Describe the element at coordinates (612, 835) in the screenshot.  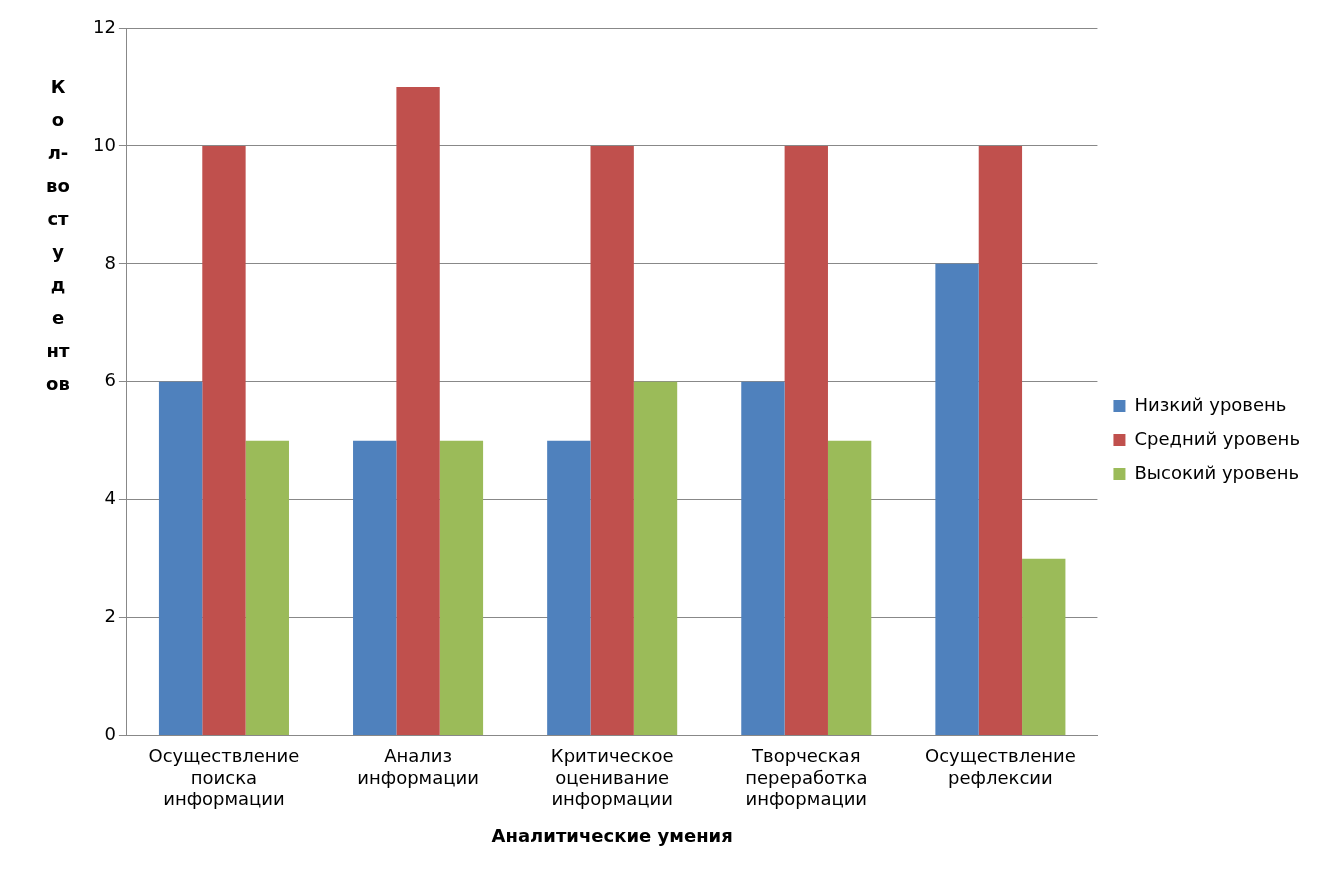
I see `x-axis-title: Аналитические умения` at that location.